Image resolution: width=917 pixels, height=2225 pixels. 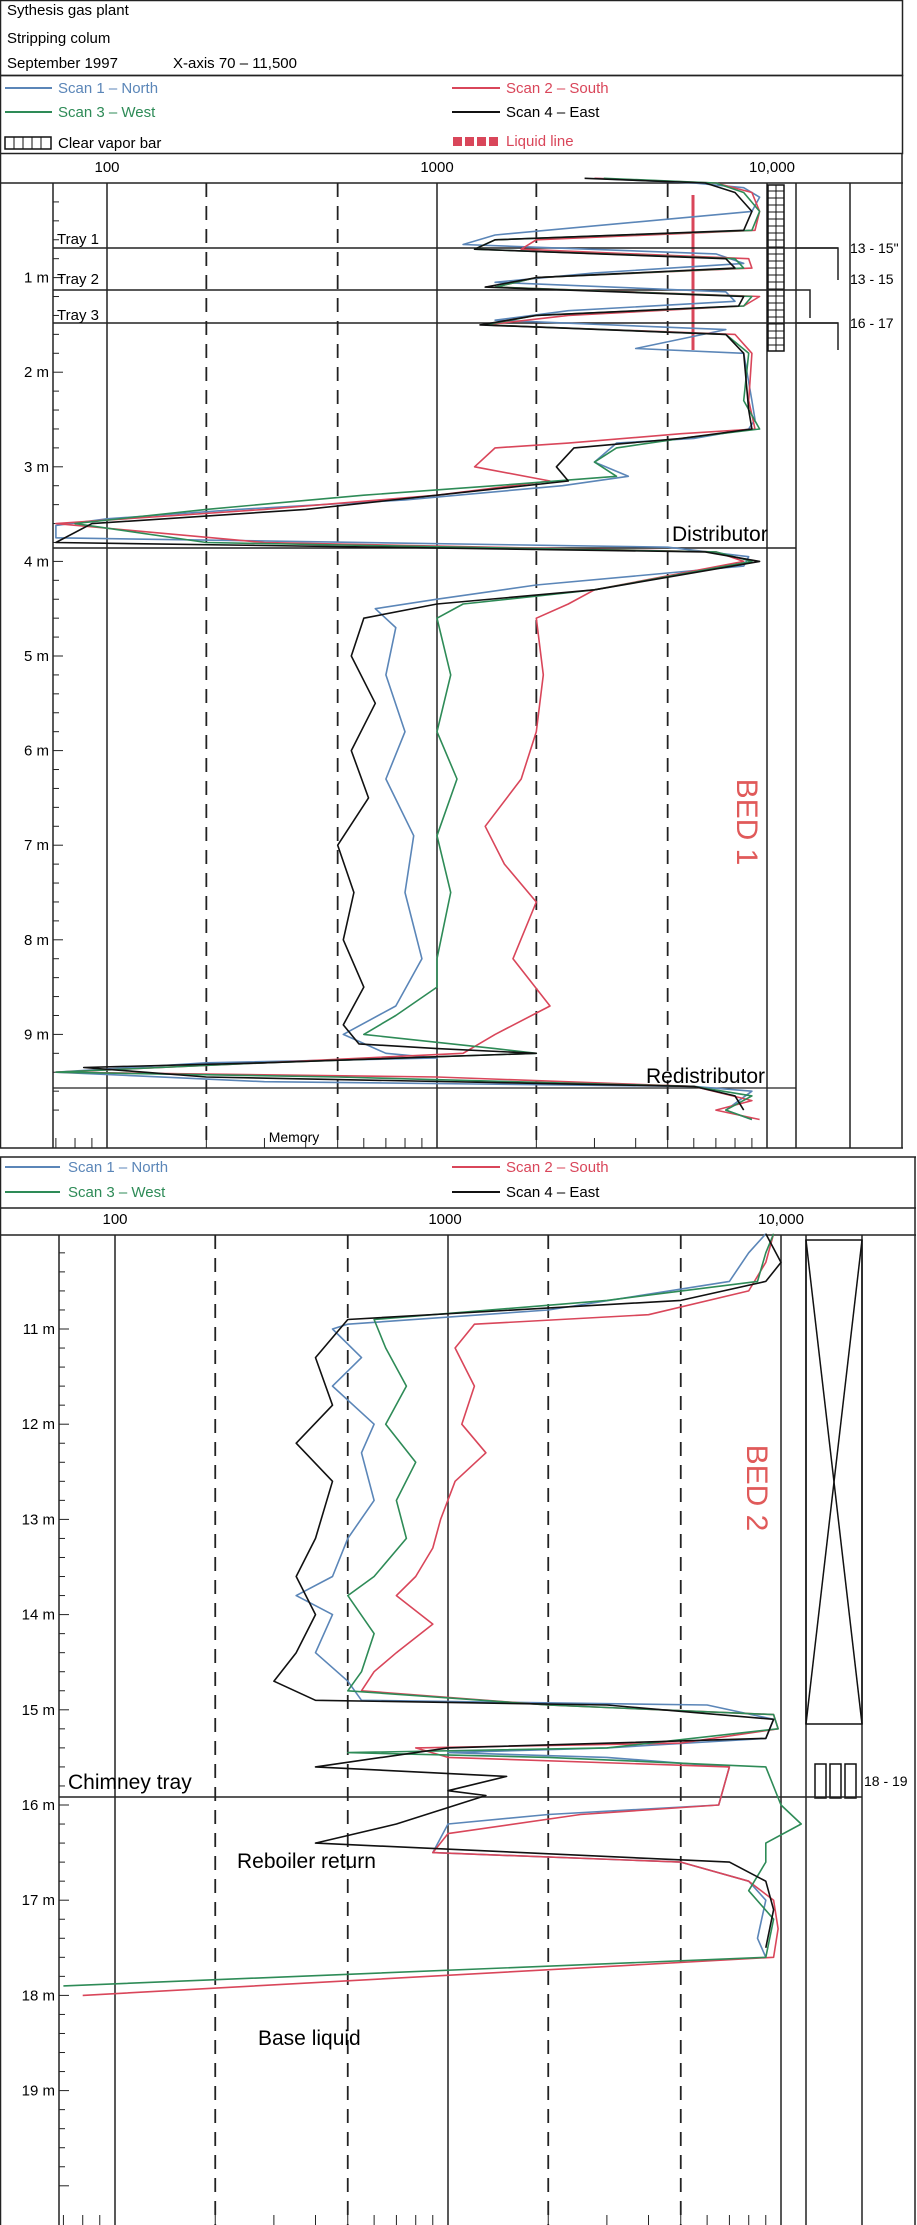 I want to click on packing-box, so click(x=834, y=1482).